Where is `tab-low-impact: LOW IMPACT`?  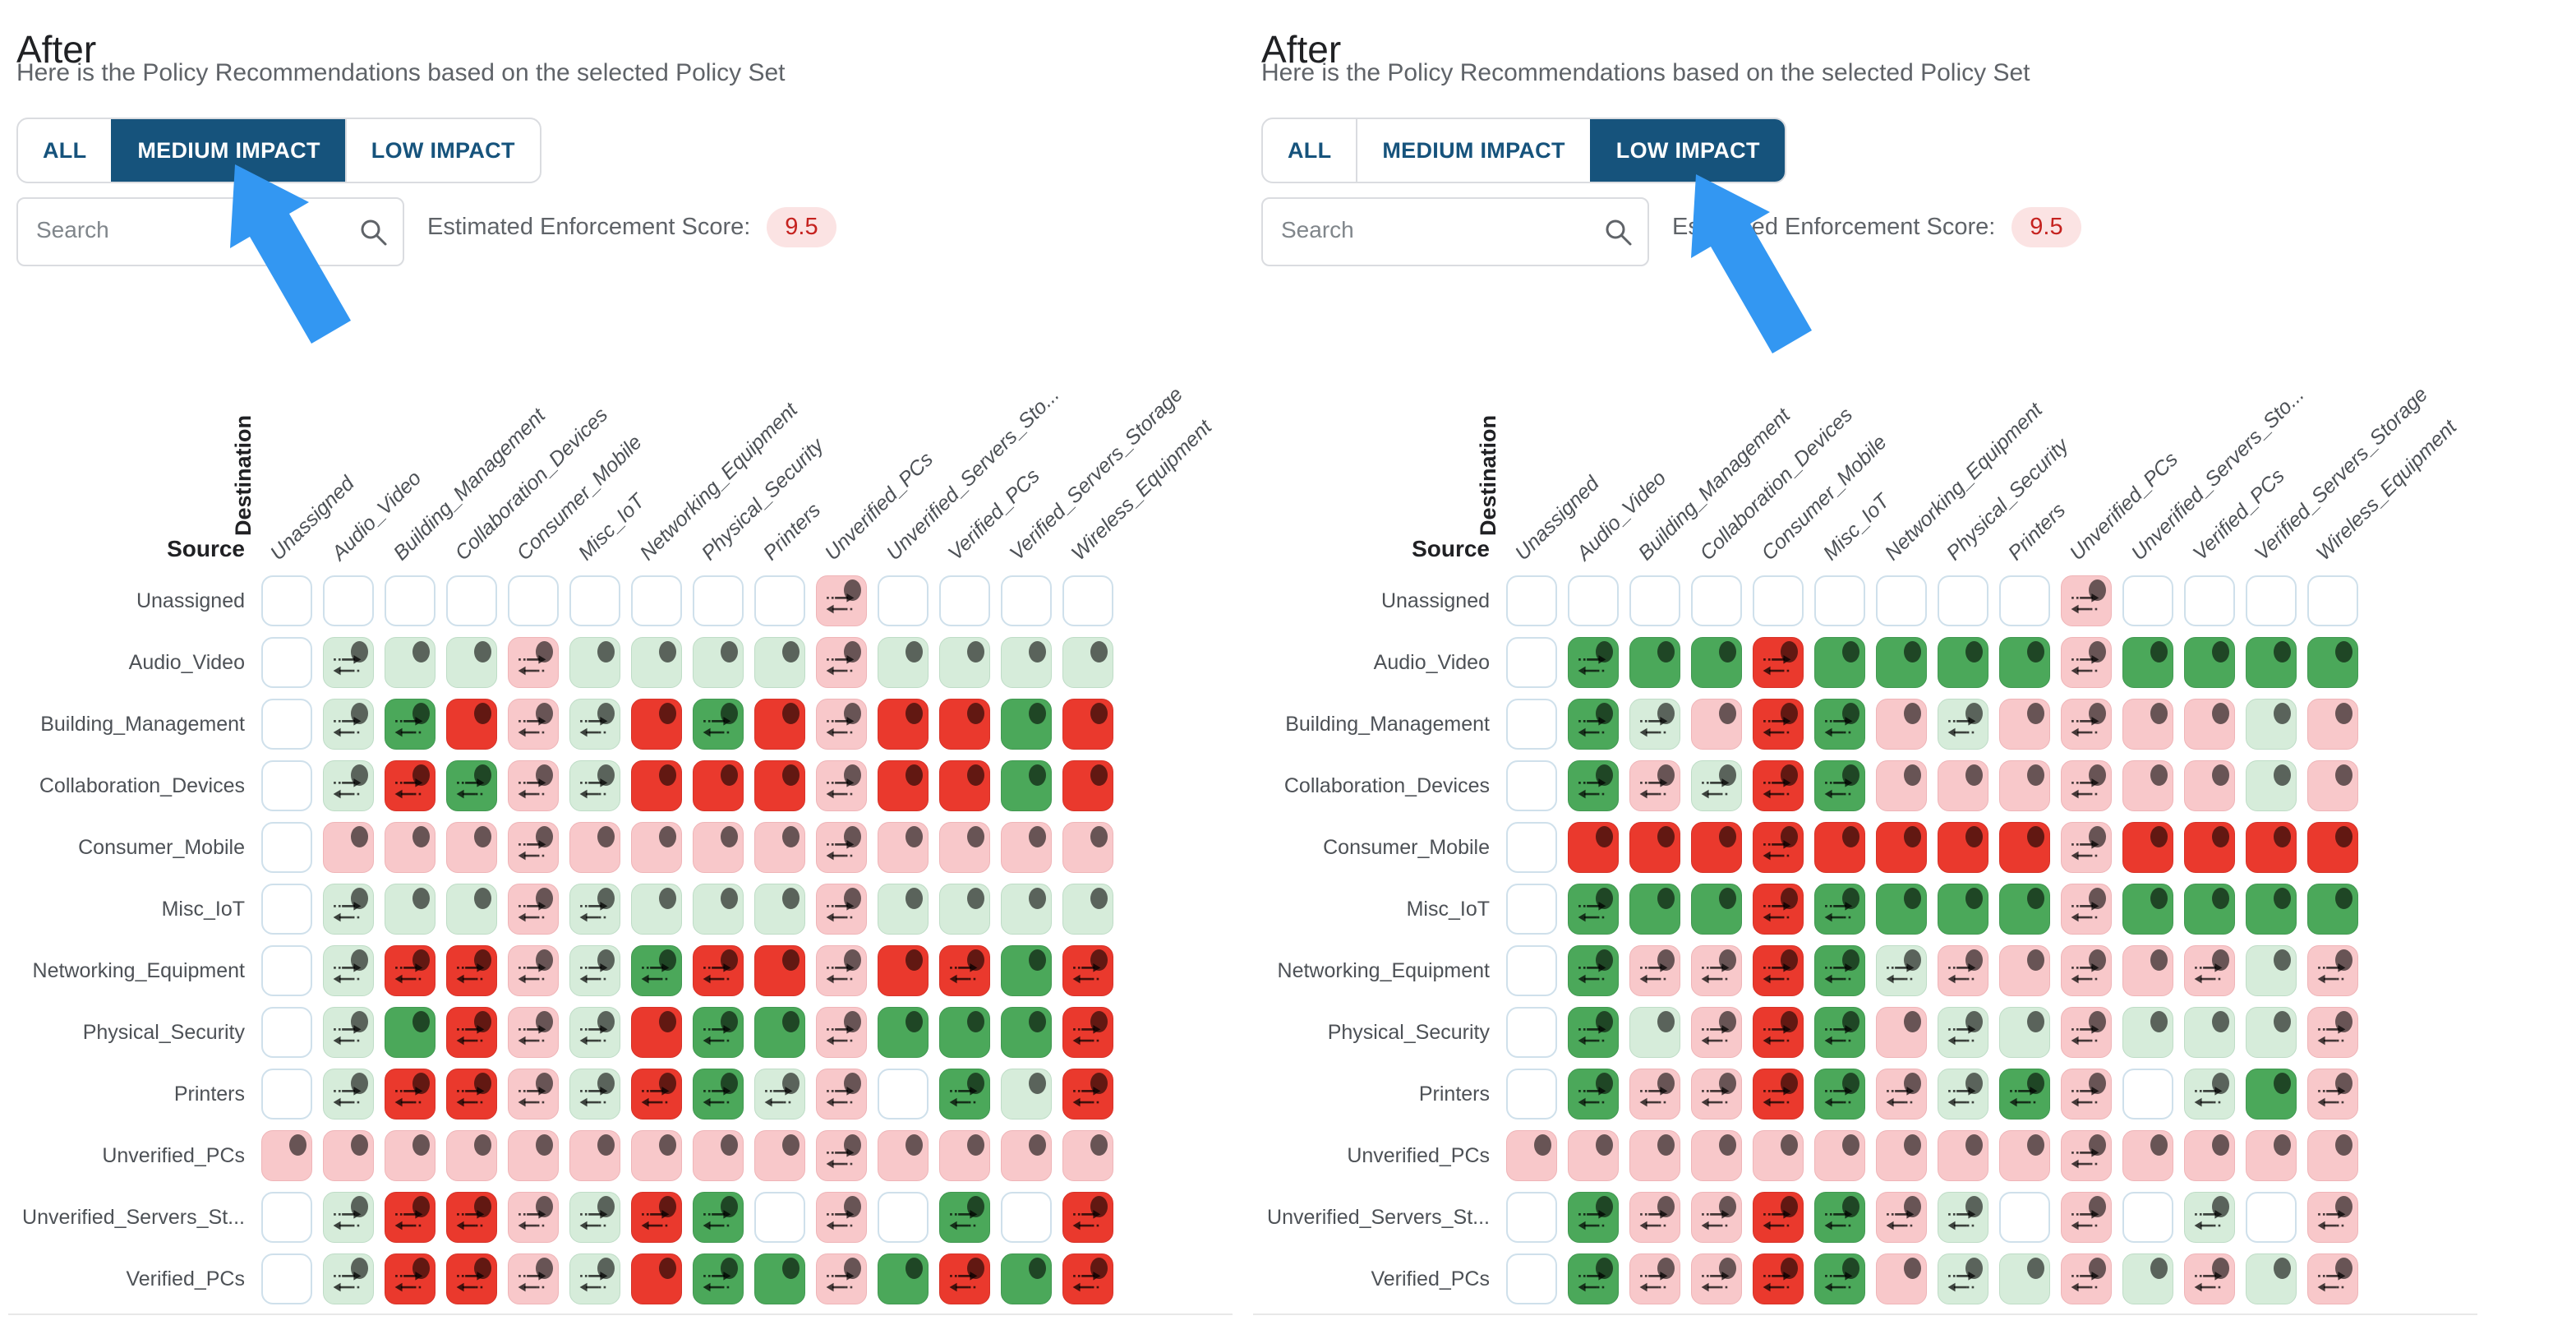 tab-low-impact: LOW IMPACT is located at coordinates (1687, 150).